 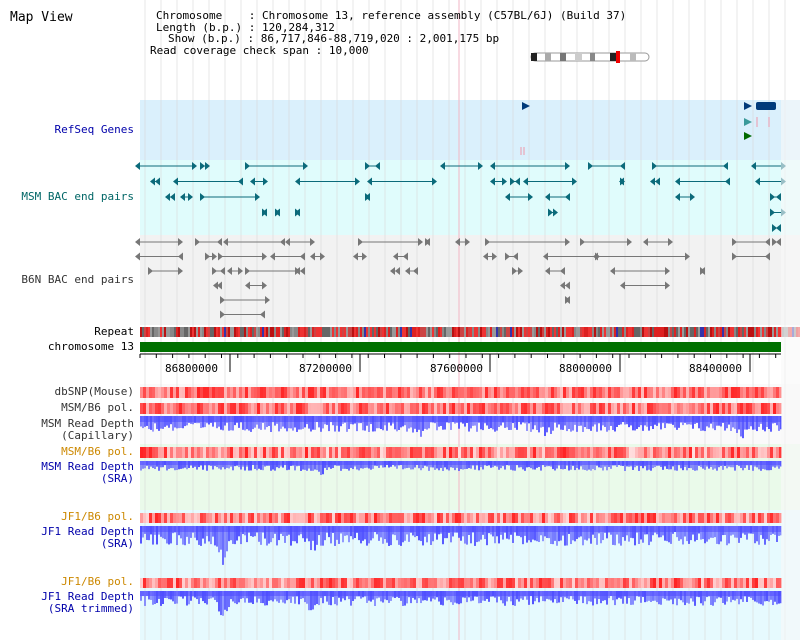 I want to click on track-label-jf1-depth-trim: JF1 Read Depth (SRA trimmed), so click(x=67, y=603).